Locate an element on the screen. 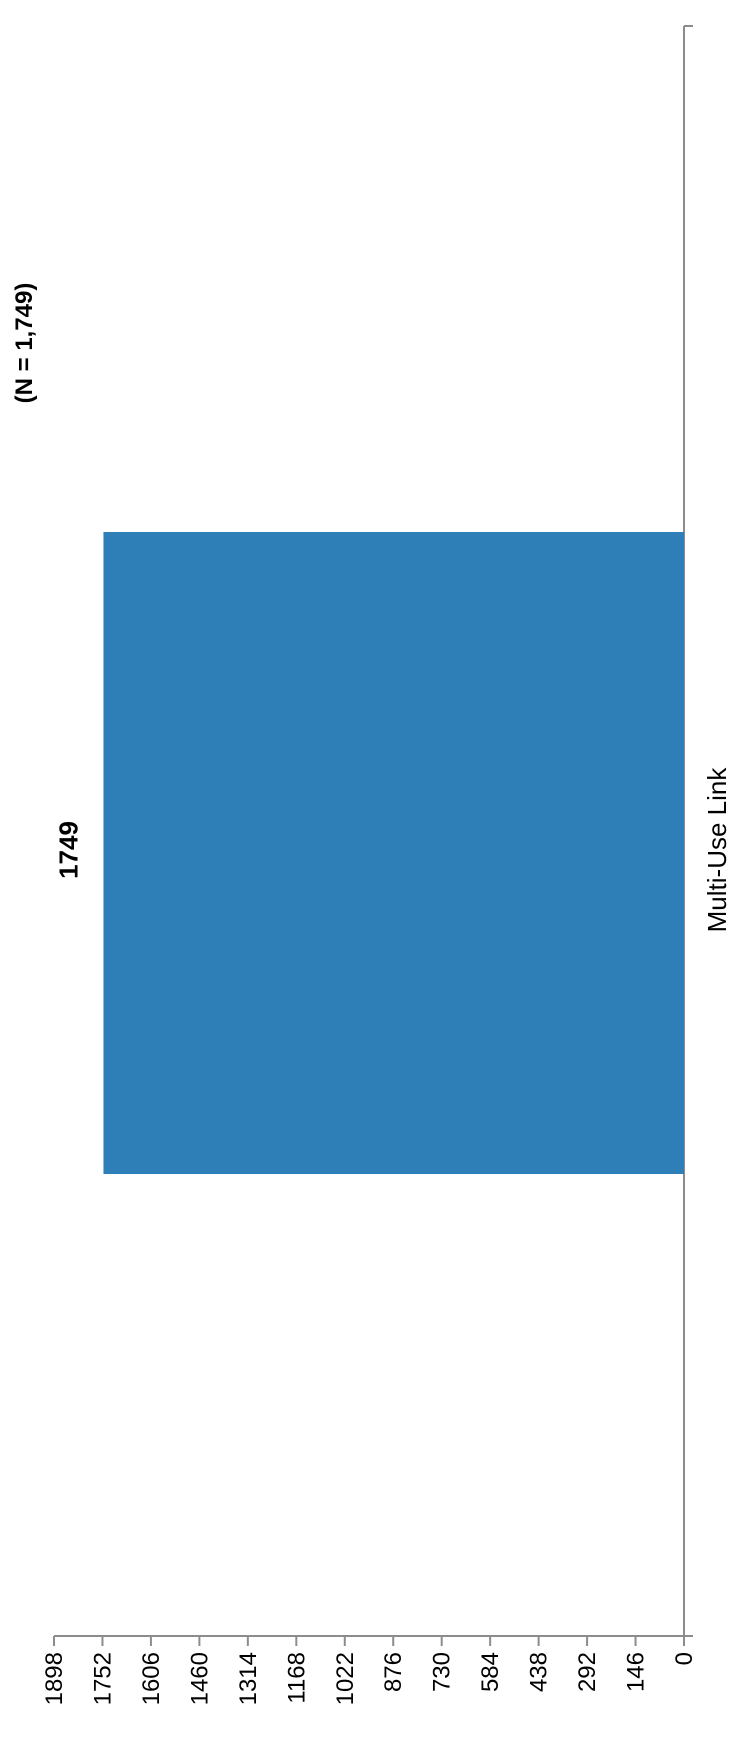 This screenshot has width=738, height=1737. value-axis-tick-label: 730 is located at coordinates (442, 1672).